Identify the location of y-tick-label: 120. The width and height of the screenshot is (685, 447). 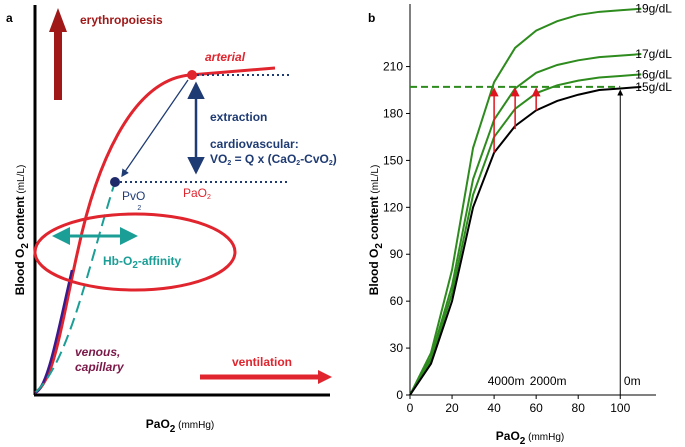
(393, 207).